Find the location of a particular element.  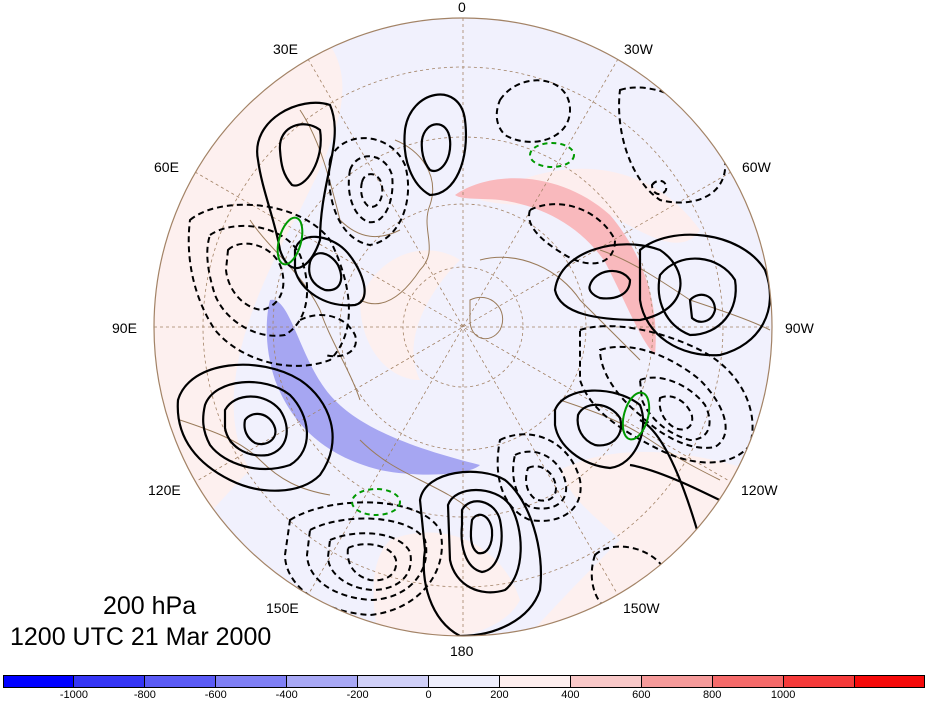

lon-label-90e: 90E is located at coordinates (124, 328).